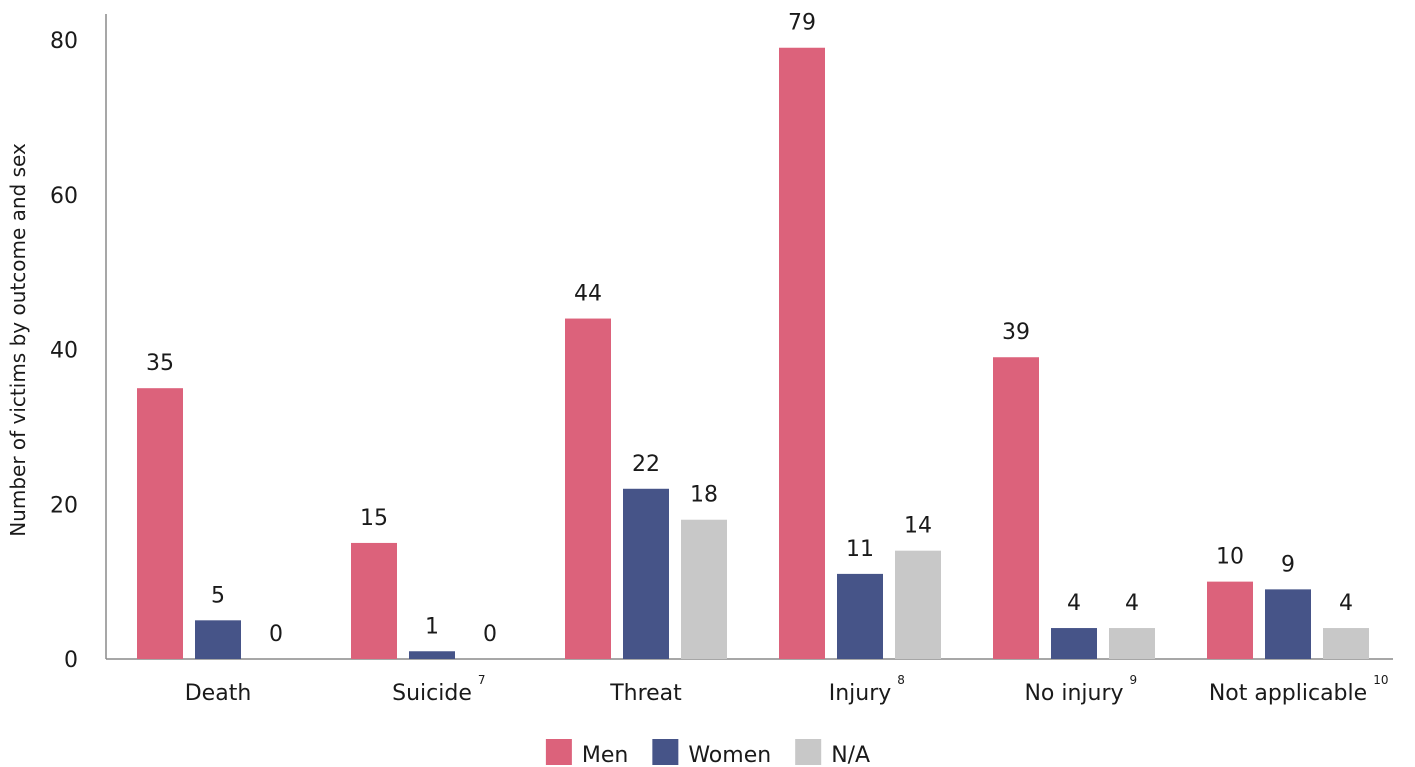 This screenshot has height=767, width=1415. What do you see at coordinates (729, 755) in the screenshot?
I see `legend-label: Women` at bounding box center [729, 755].